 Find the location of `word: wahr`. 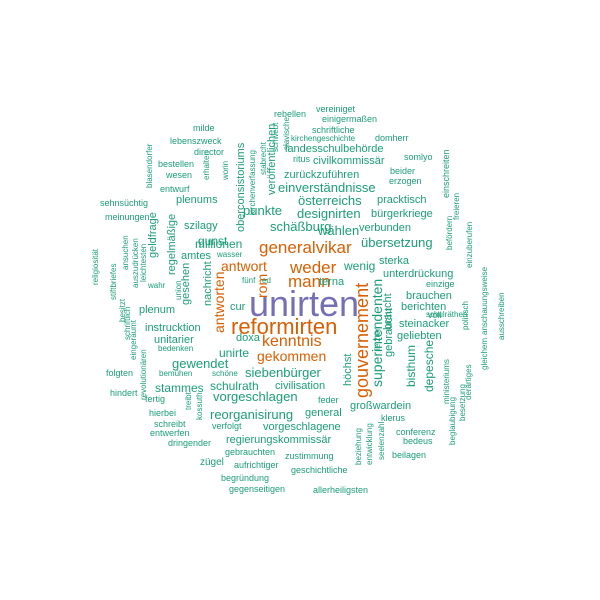

word: wahr is located at coordinates (157, 285).